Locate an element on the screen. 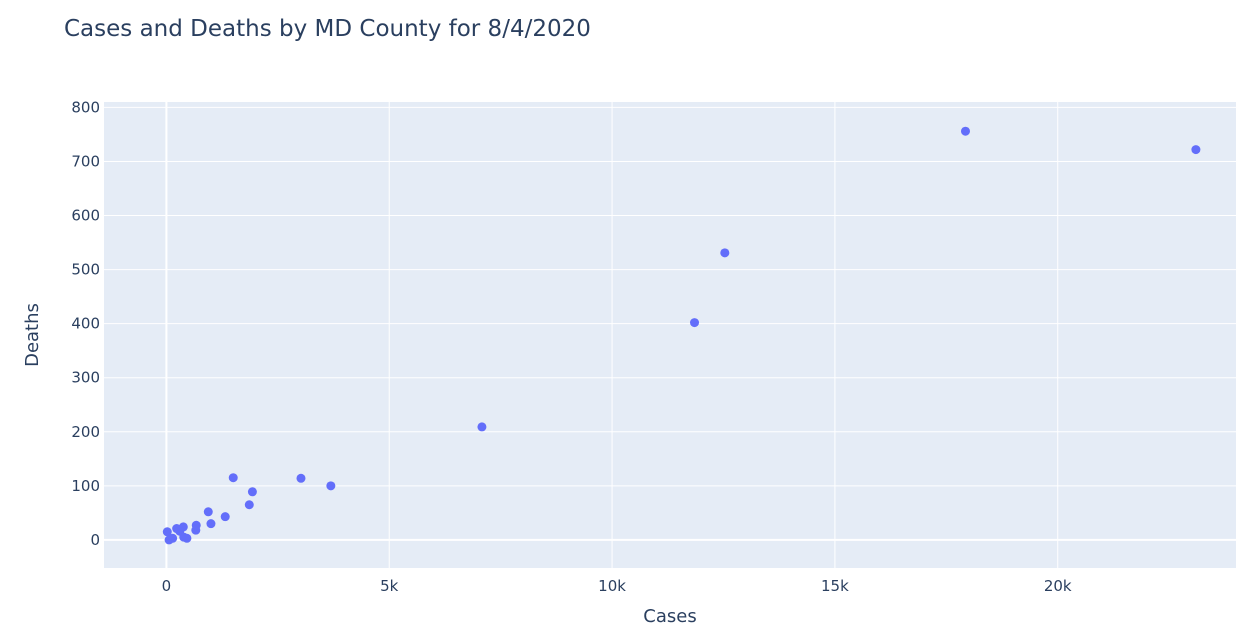  x-tick-label: 5k is located at coordinates (389, 586).